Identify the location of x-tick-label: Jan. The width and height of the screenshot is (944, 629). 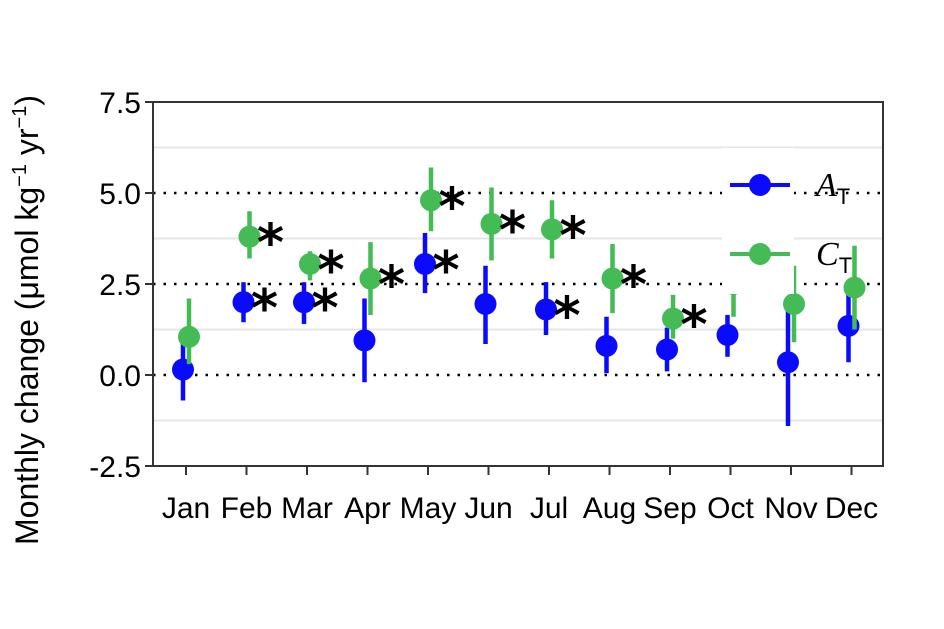
(186, 508).